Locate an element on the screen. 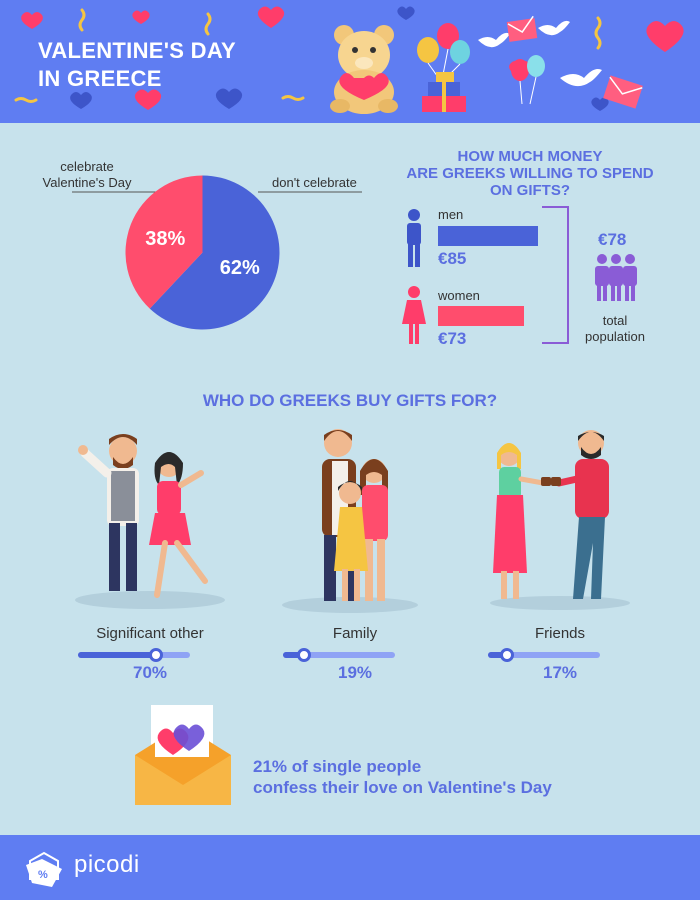 The height and width of the screenshot is (900, 700). title-line: VALENTINE'S DAY is located at coordinates (137, 50).